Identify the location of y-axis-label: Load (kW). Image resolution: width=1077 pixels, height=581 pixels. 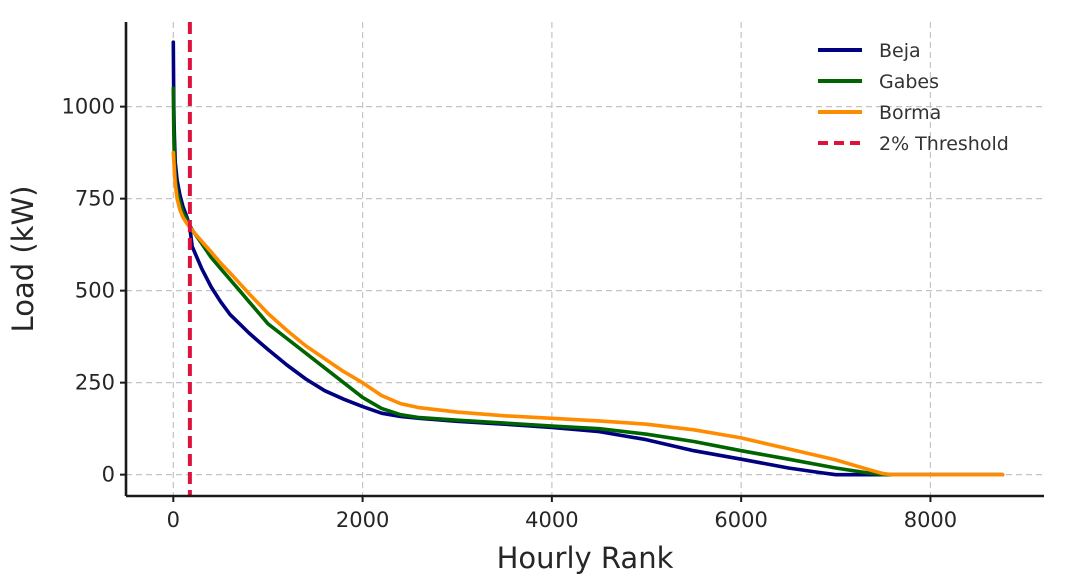
(23, 259).